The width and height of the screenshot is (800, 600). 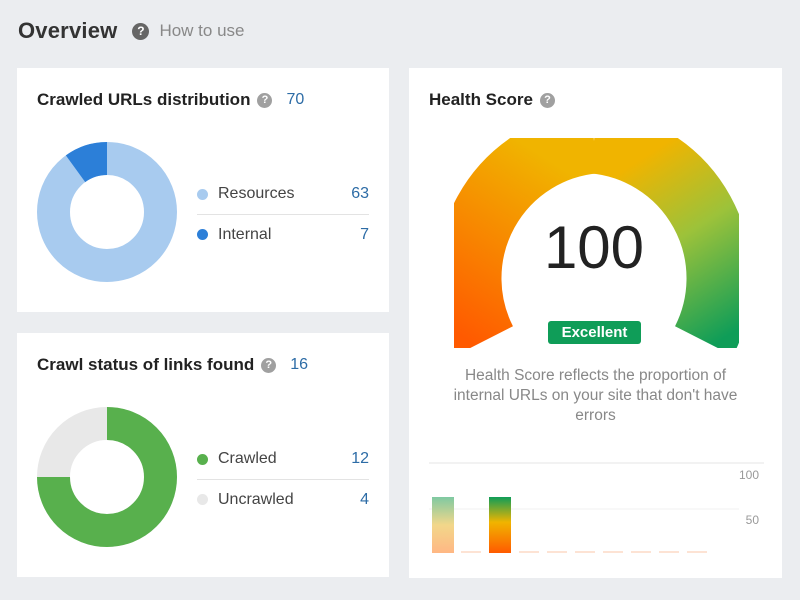 What do you see at coordinates (360, 193) in the screenshot?
I see `legend-value: 63` at bounding box center [360, 193].